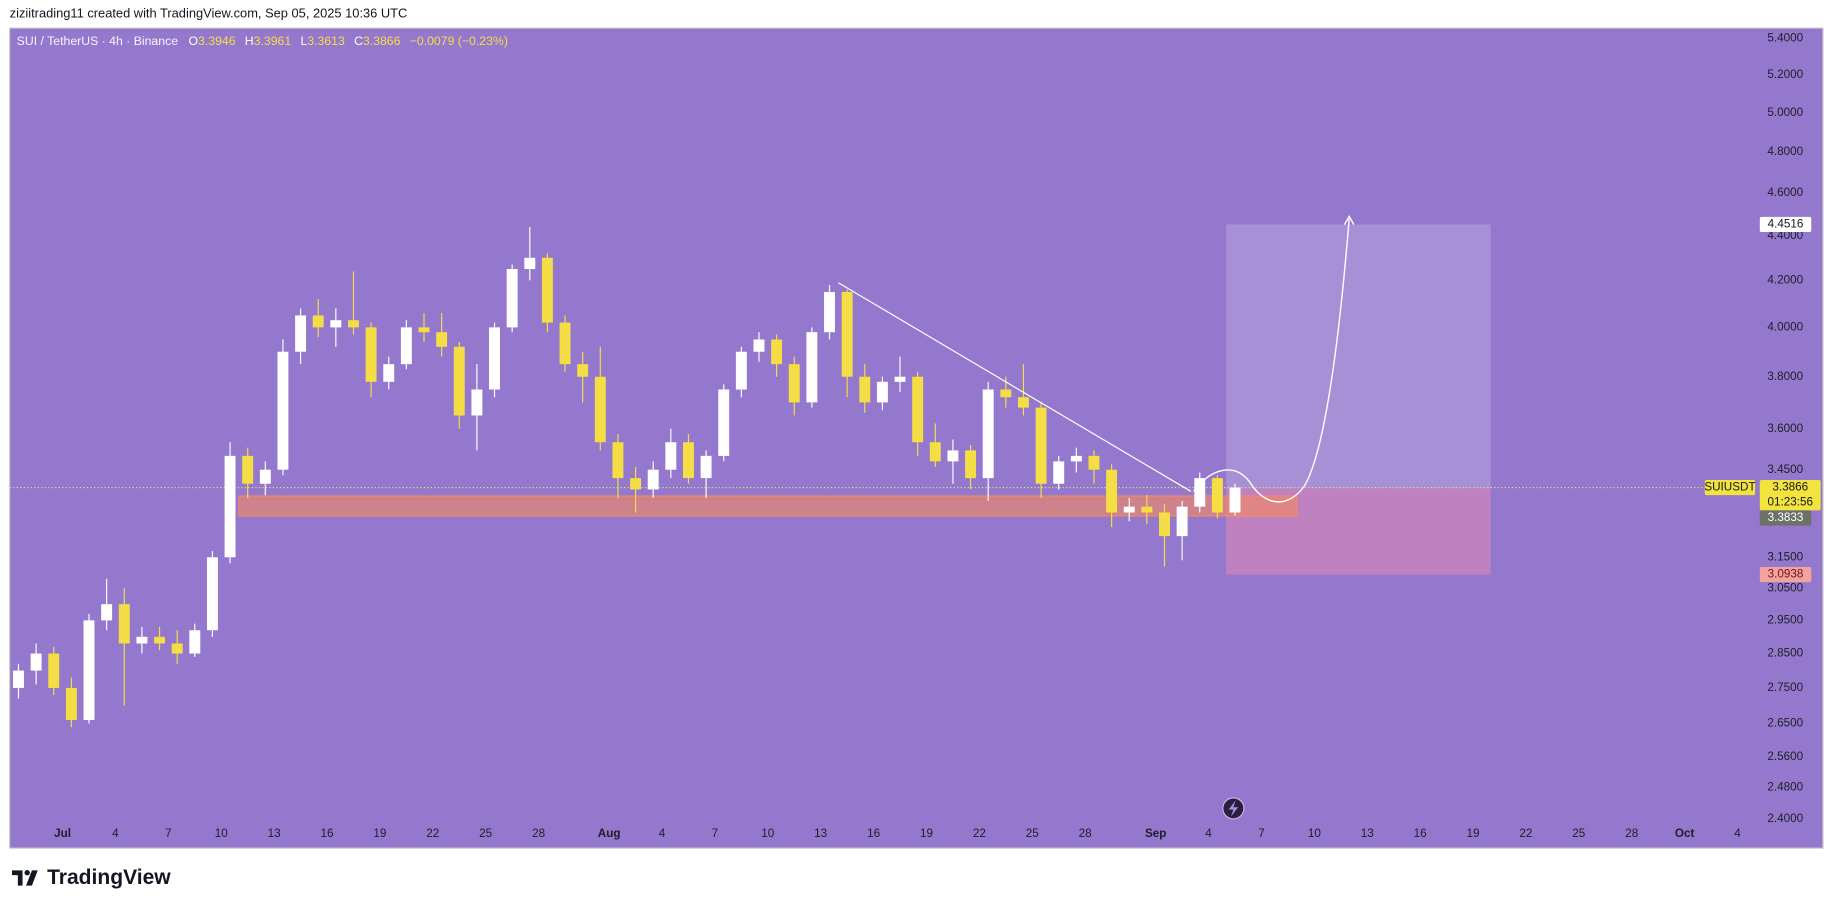 The width and height of the screenshot is (1835, 909). I want to click on y-tick-label: 4.0000, so click(1785, 326).